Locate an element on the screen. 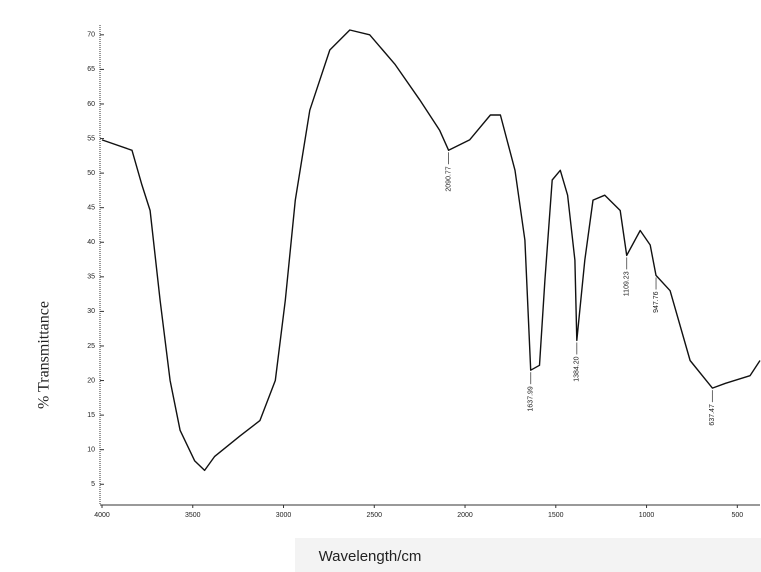 Image resolution: width=761 pixels, height=572 pixels. y-tick-label: 5 is located at coordinates (93, 484).